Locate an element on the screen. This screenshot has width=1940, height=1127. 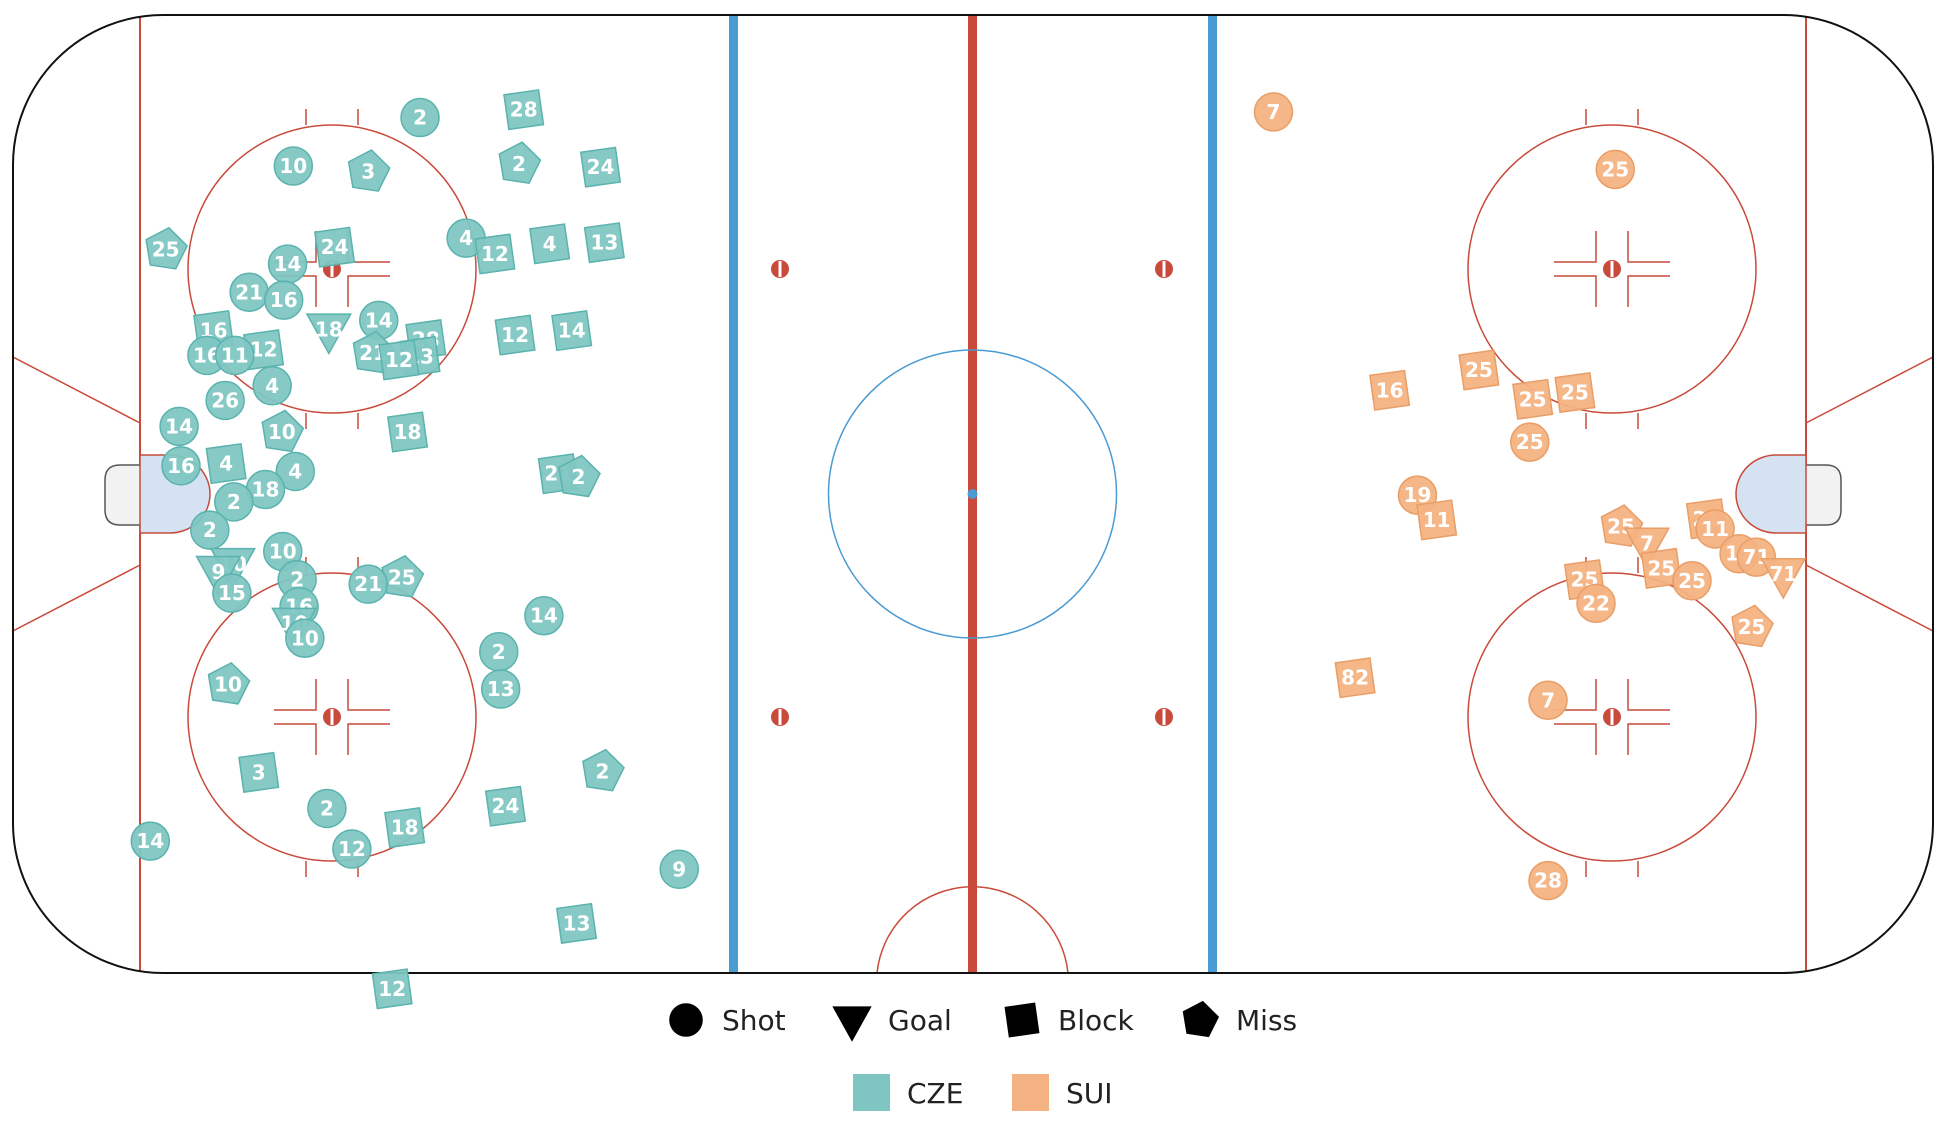
legend-item-goal: Goal is located at coordinates (892, 1023).